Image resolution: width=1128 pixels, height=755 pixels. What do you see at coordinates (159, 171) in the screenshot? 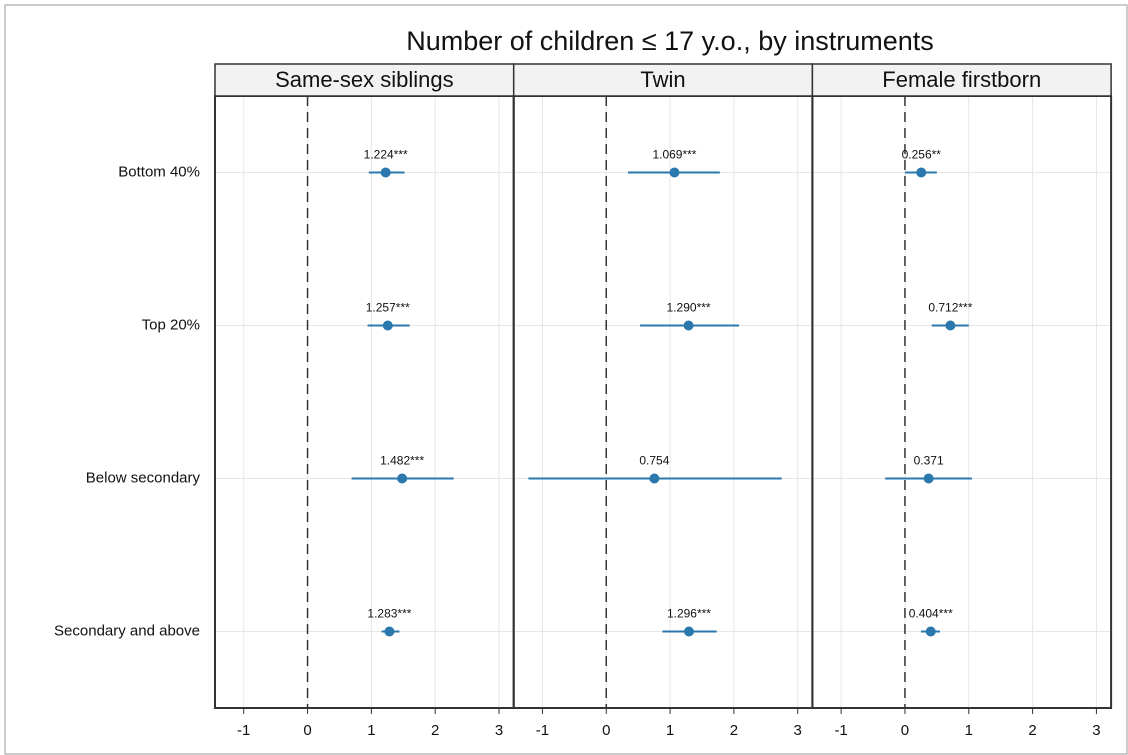
I see `y-tick-label: Bottom 40%` at bounding box center [159, 171].